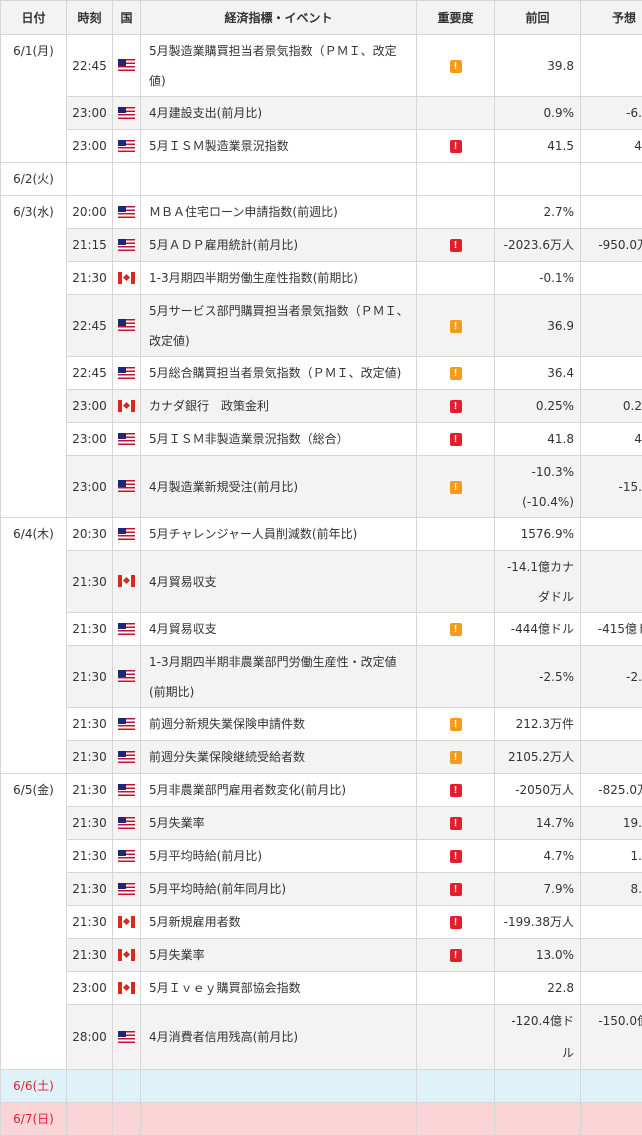 Image resolution: width=642 pixels, height=1136 pixels. Describe the element at coordinates (223, 245) in the screenshot. I see `event-name-line: 5月ＡＤＰ雇用統計(前月比)` at that location.